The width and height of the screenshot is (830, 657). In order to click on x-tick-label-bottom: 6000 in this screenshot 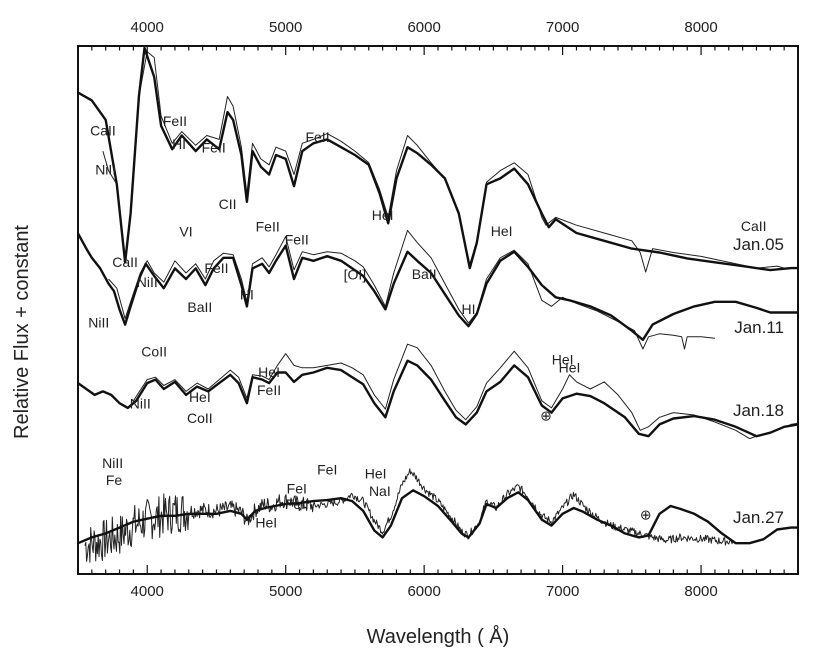, I will do `click(423, 591)`.